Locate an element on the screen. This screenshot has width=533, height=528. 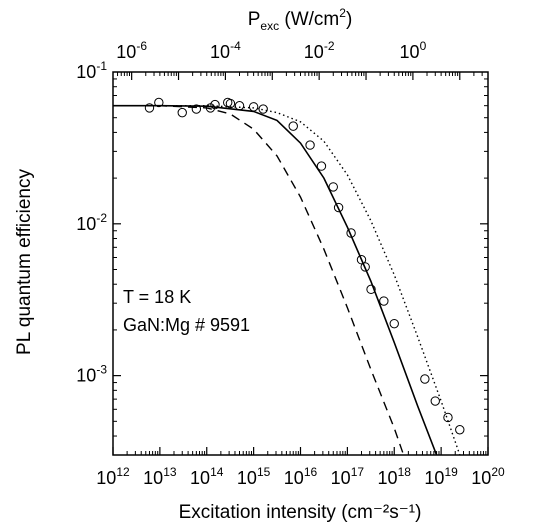
x2-tick-label: 10⁻⁶ is located at coordinates (131, 50).